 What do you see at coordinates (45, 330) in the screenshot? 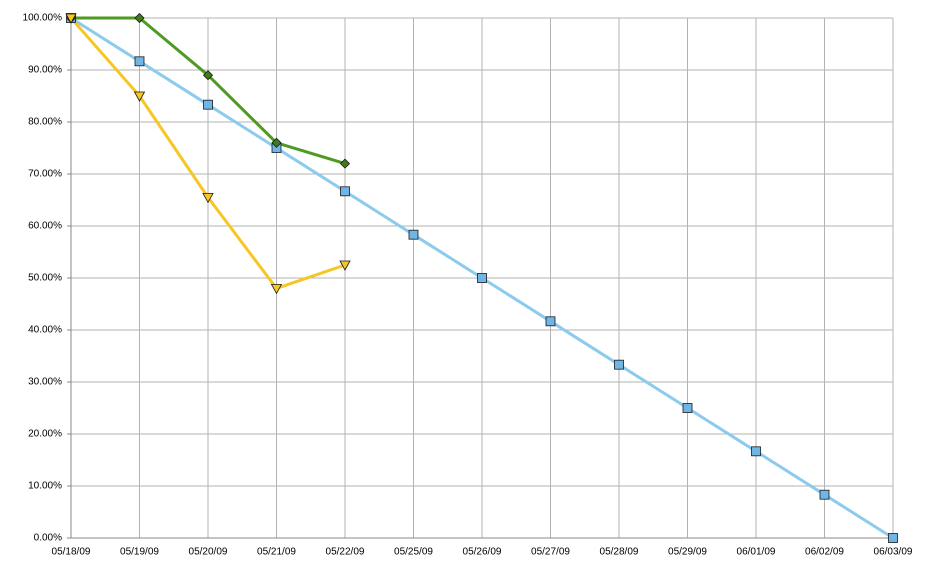
I see `y-tick-label: 40.00%` at bounding box center [45, 330].